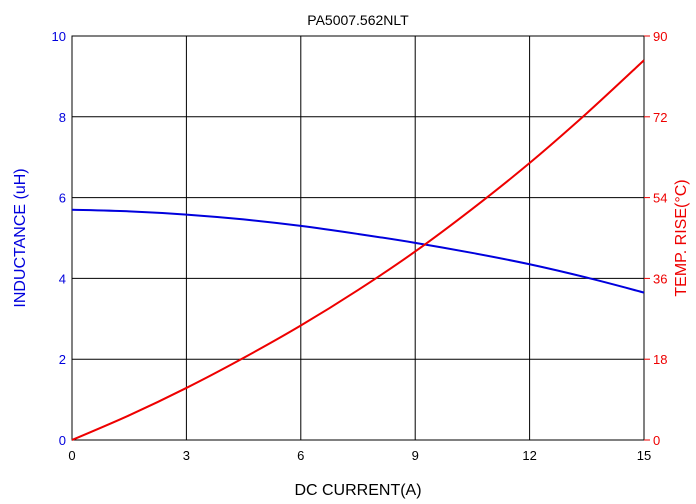 The width and height of the screenshot is (696, 504). I want to click on x-tick-label: 9, so click(415, 455).